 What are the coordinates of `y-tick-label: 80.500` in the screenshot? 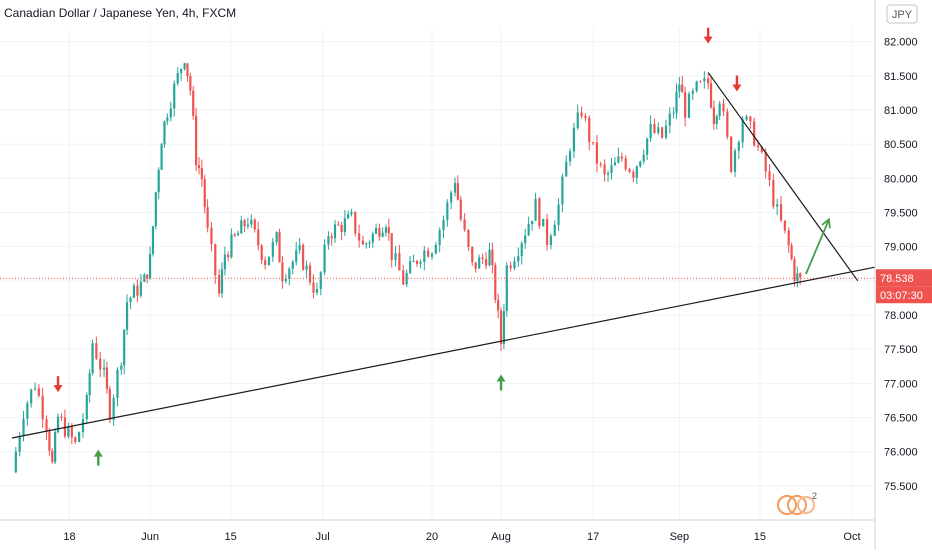 It's located at (901, 145).